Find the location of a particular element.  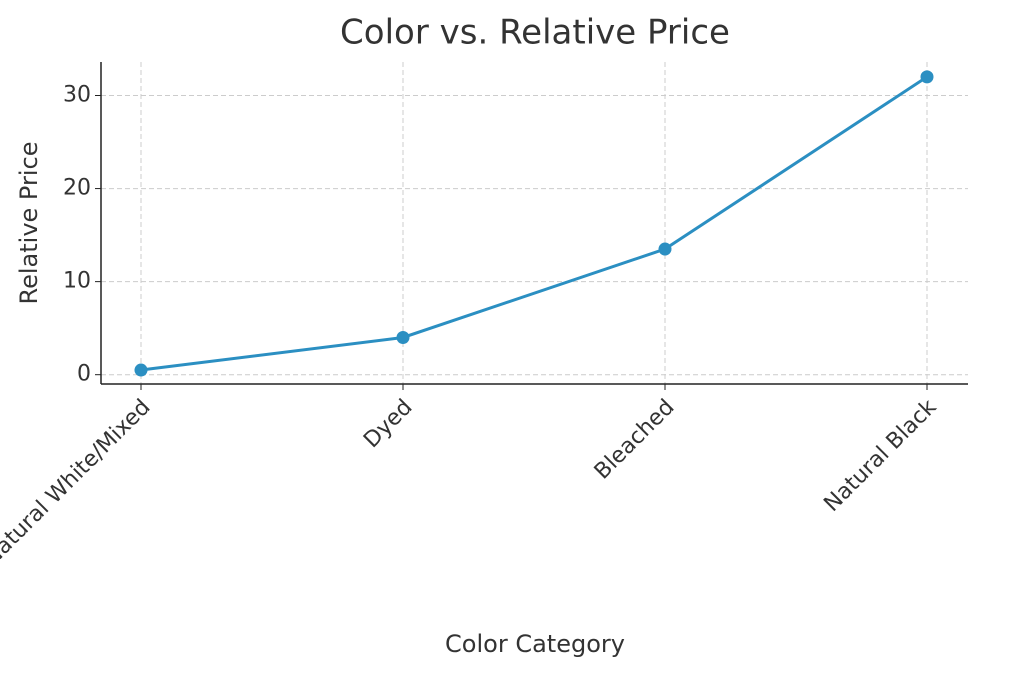

y-tick-label: 20 is located at coordinates (77, 188).